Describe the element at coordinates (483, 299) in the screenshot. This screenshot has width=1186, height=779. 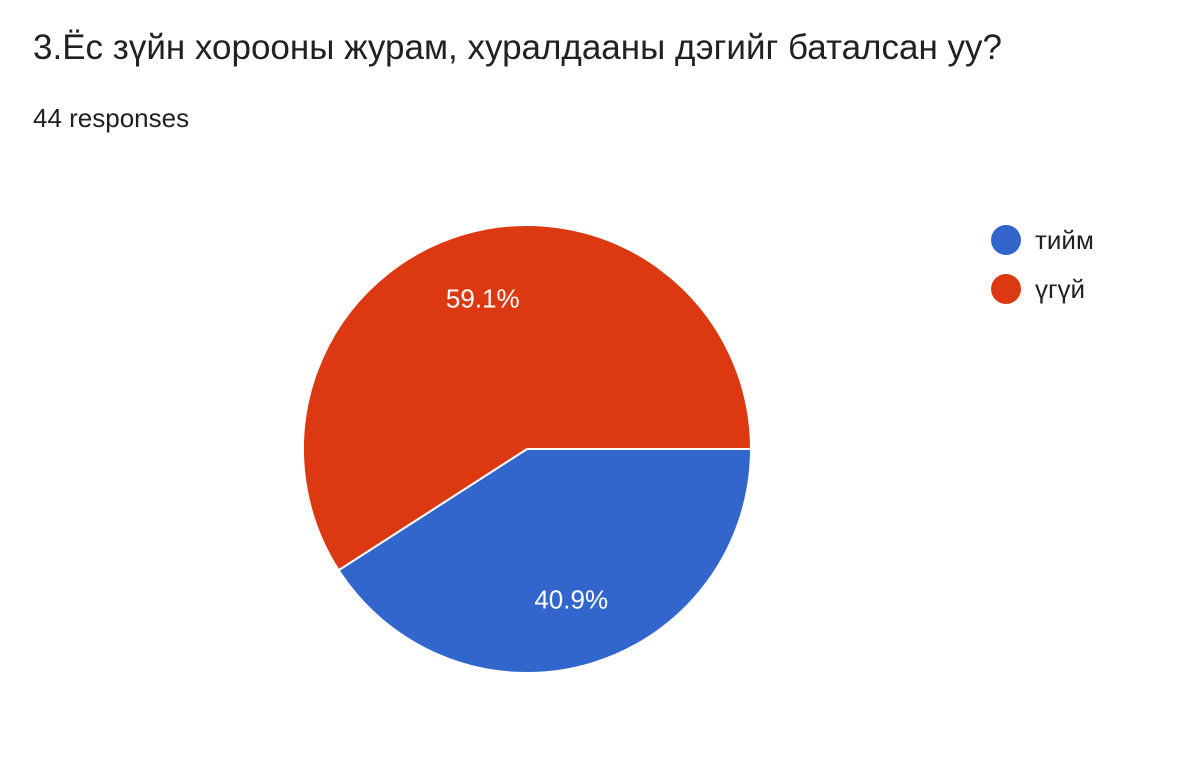
I see `pie-slice-label-1: 59.1%` at that location.